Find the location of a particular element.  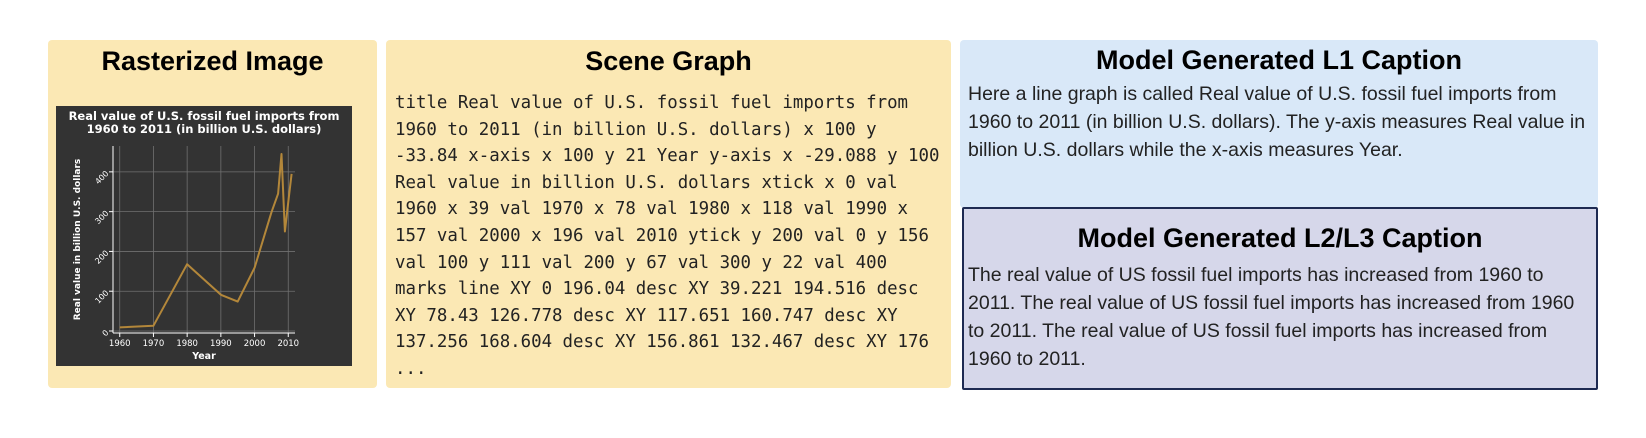

x-tick-label: 1990 is located at coordinates (221, 344).